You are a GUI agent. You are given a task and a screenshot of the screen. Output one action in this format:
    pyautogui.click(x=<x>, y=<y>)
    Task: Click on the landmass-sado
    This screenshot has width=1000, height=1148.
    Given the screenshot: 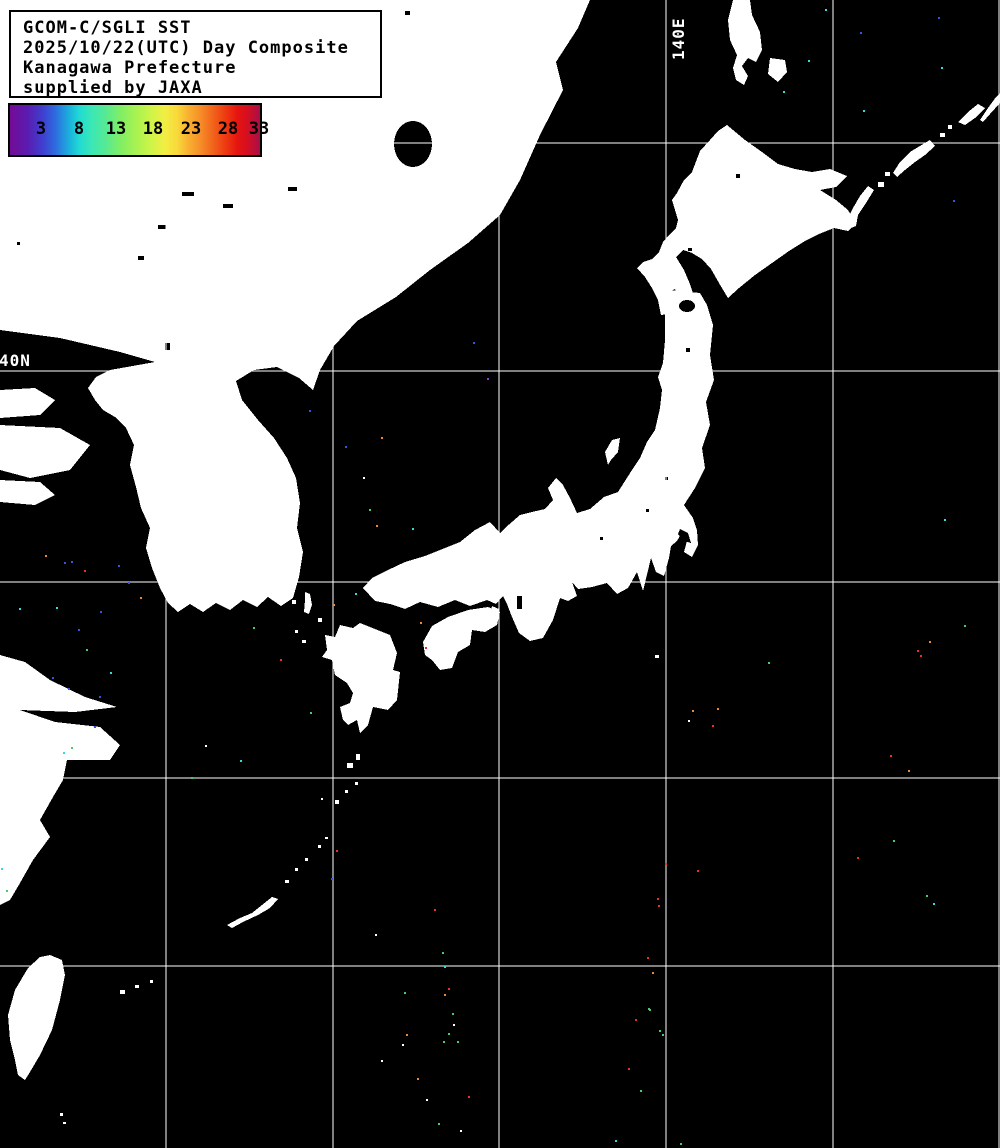 What is the action you would take?
    pyautogui.click(x=612, y=451)
    